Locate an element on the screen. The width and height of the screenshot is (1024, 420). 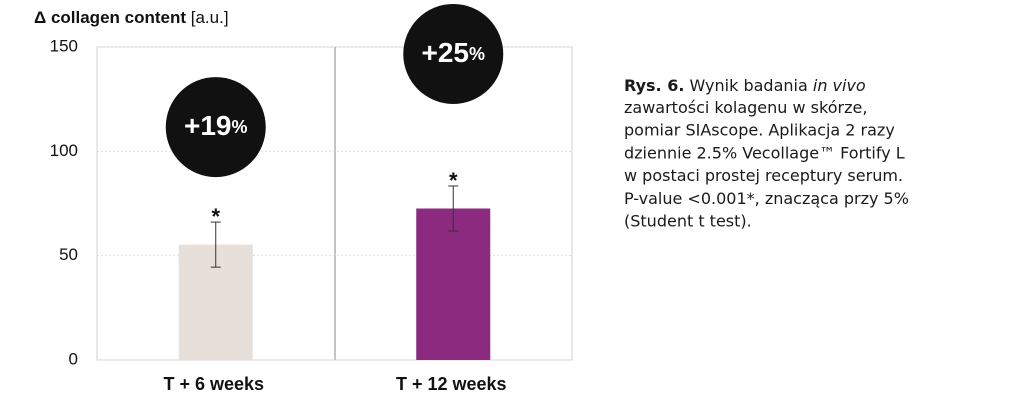
caption-line: w postaci prostej receptury serum. is located at coordinates (763, 175).